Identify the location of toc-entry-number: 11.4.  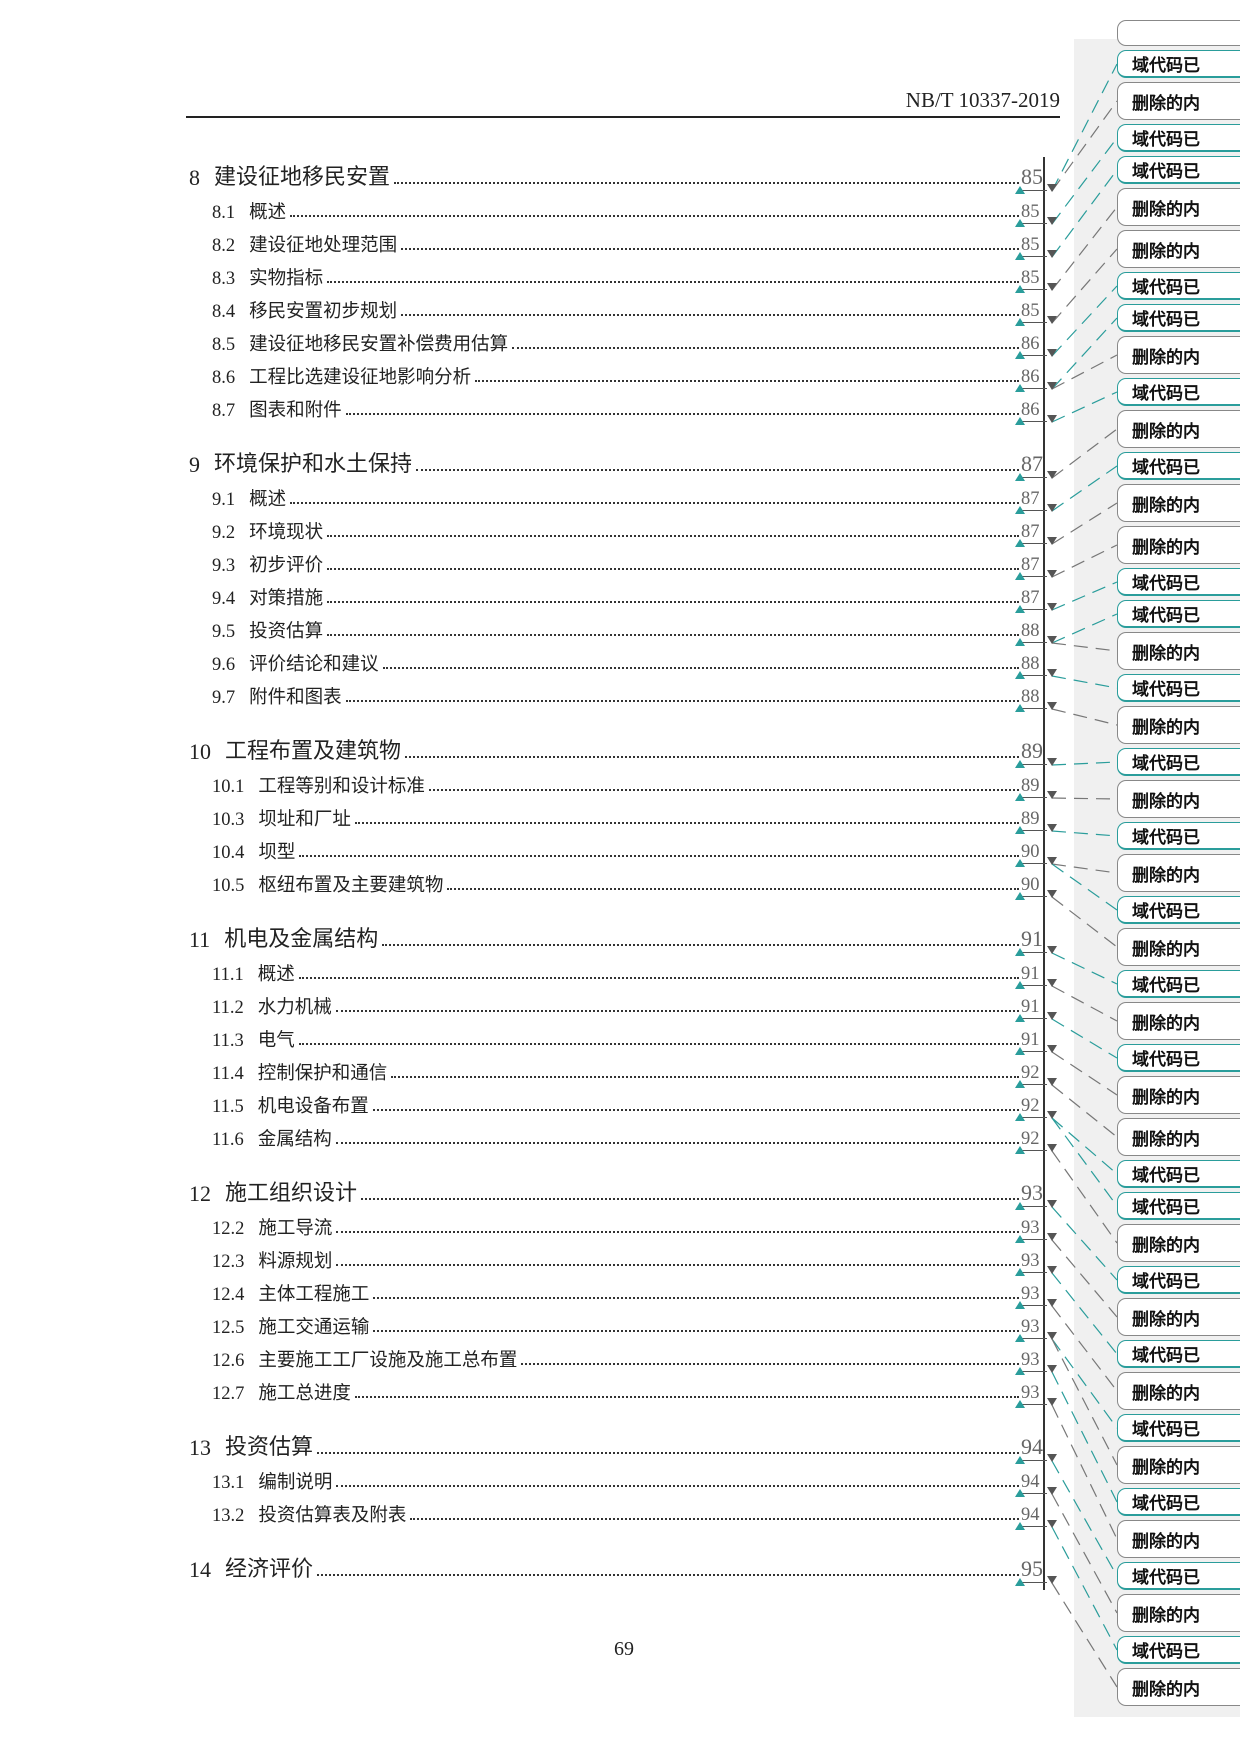
(228, 1074).